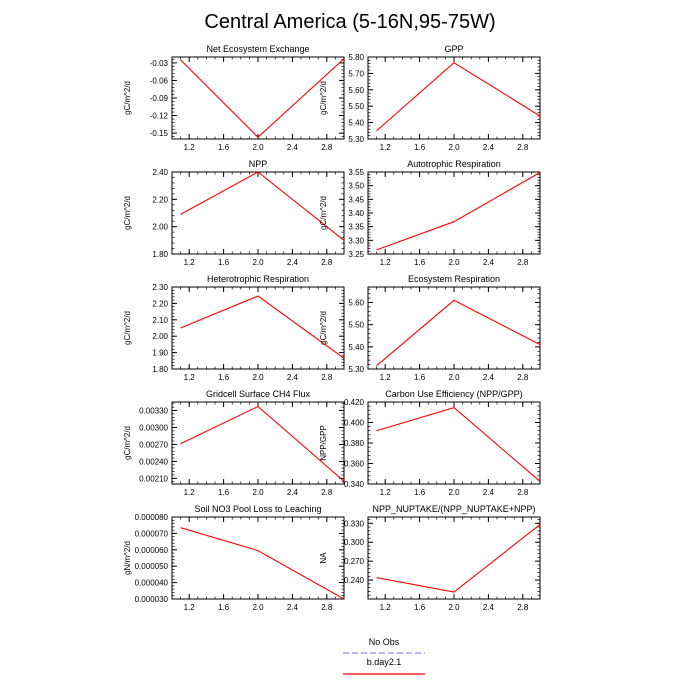  Describe the element at coordinates (152, 583) in the screenshot. I see `y-tick-label: 0.000040` at that location.